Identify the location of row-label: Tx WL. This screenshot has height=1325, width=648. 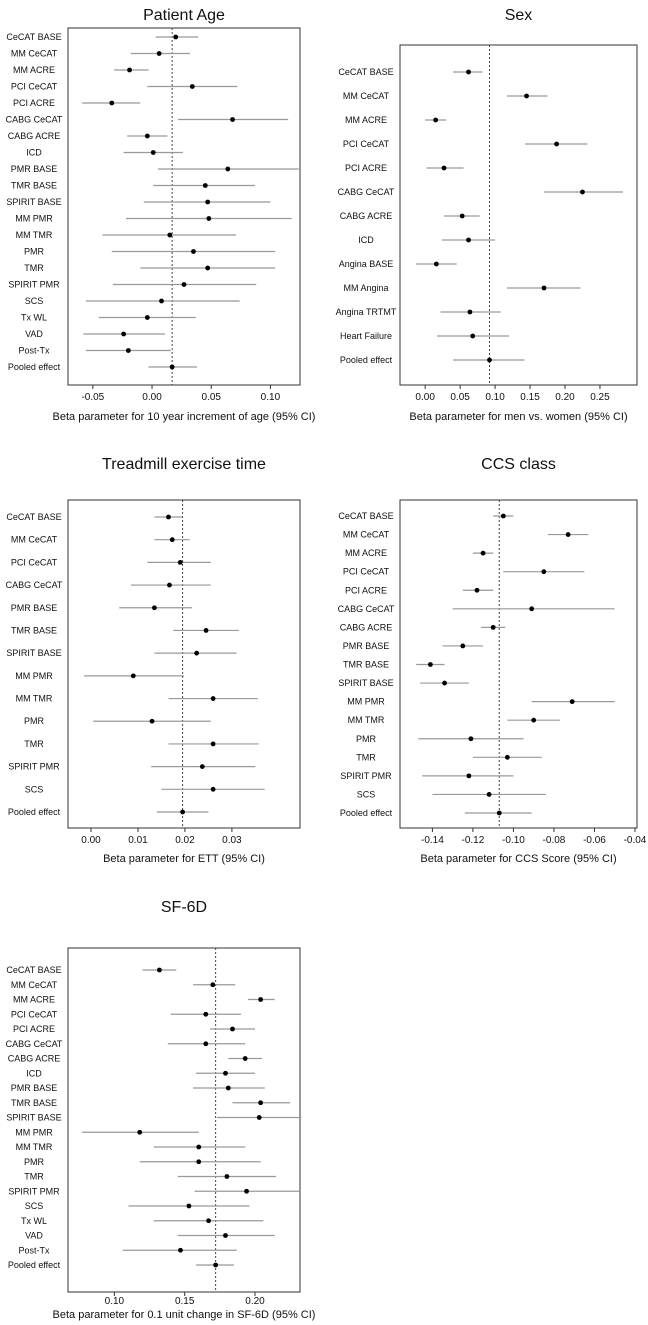
(34, 1221).